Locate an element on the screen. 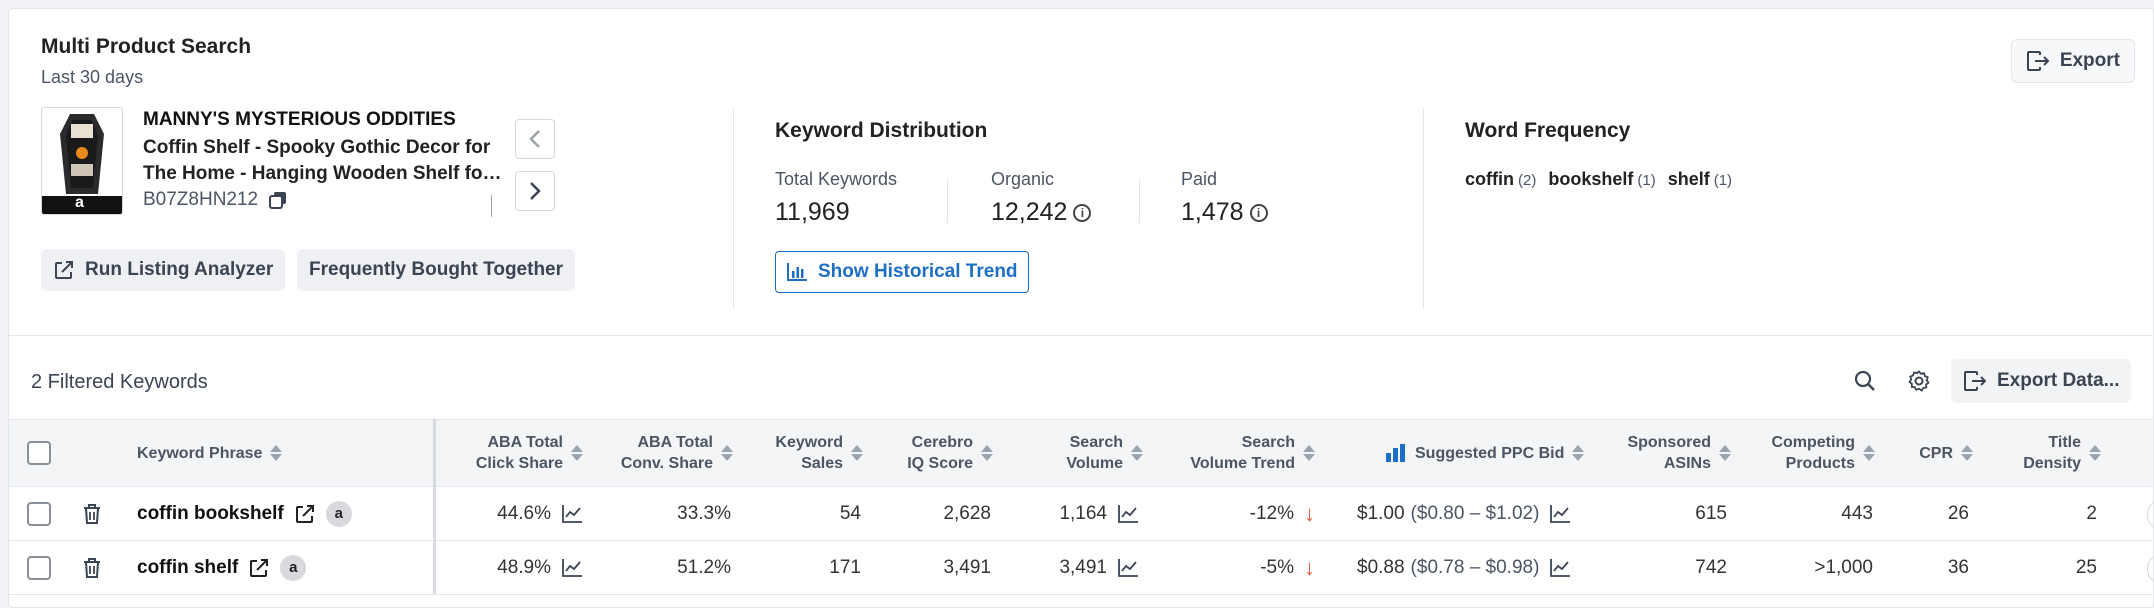 This screenshot has width=2154, height=608. search-volume-value: 1,164 is located at coordinates (1083, 513).